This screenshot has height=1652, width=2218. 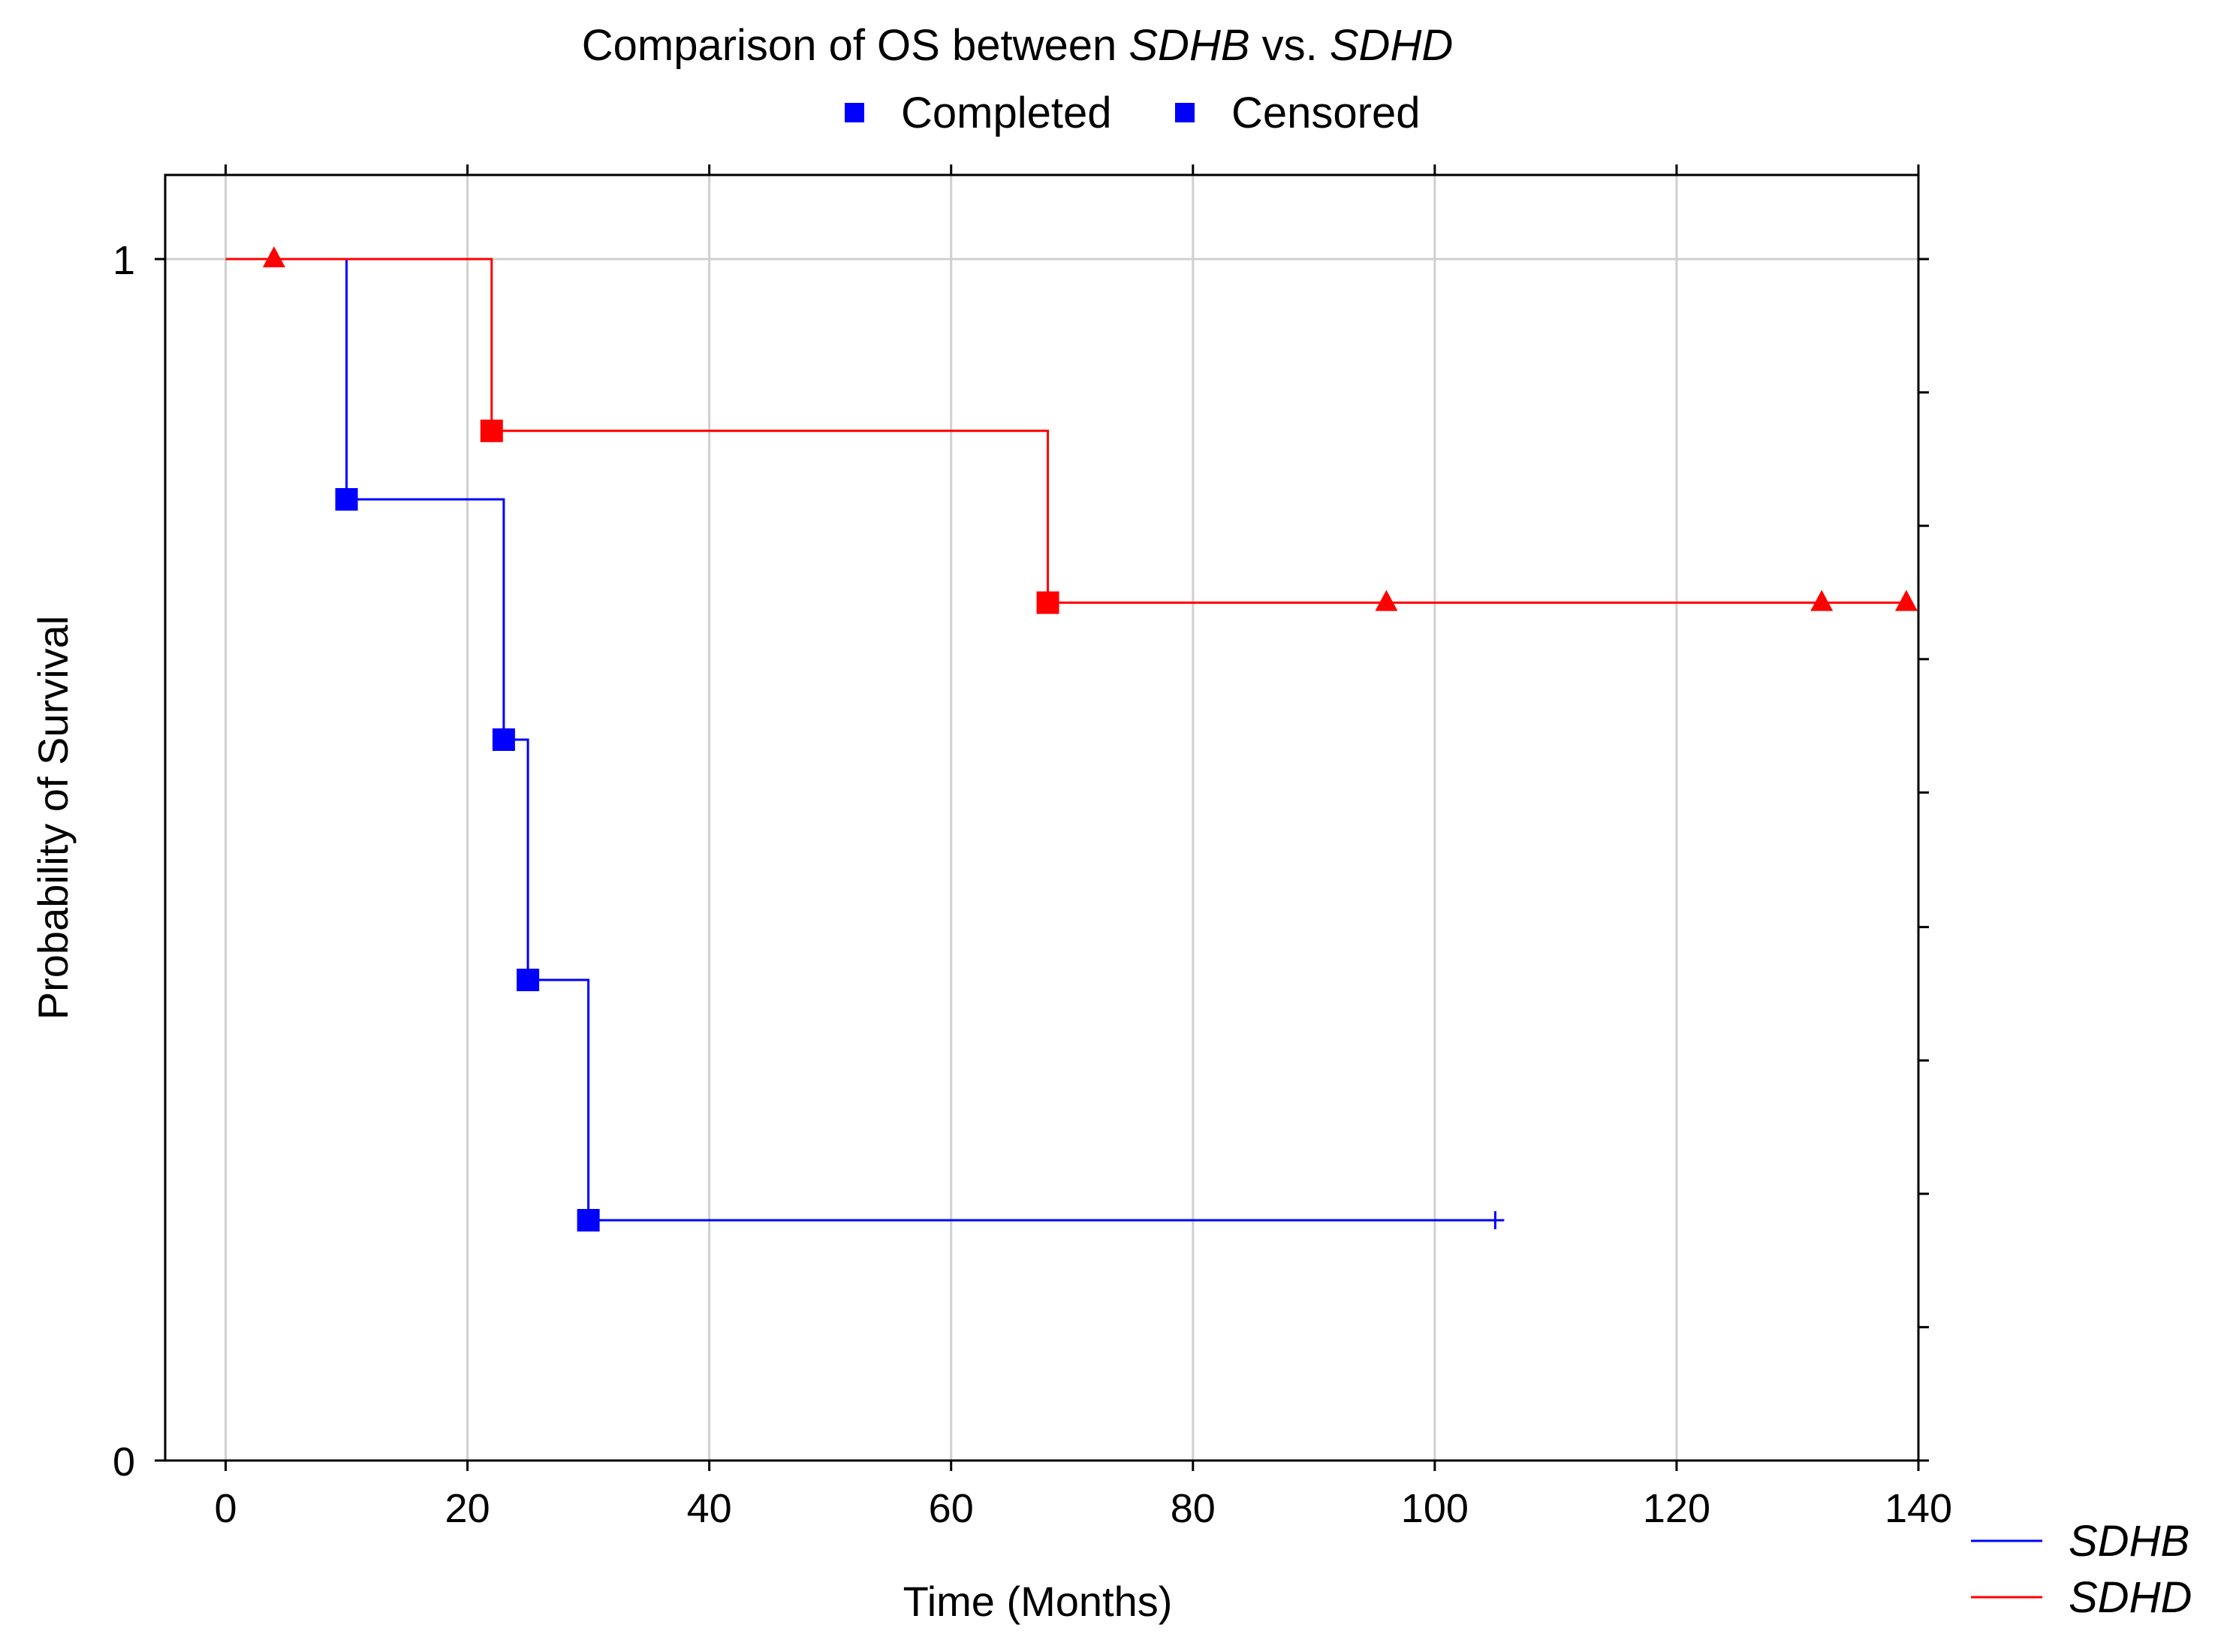 What do you see at coordinates (2130, 1597) in the screenshot?
I see `series-legend-label-sdhd: SDHD` at bounding box center [2130, 1597].